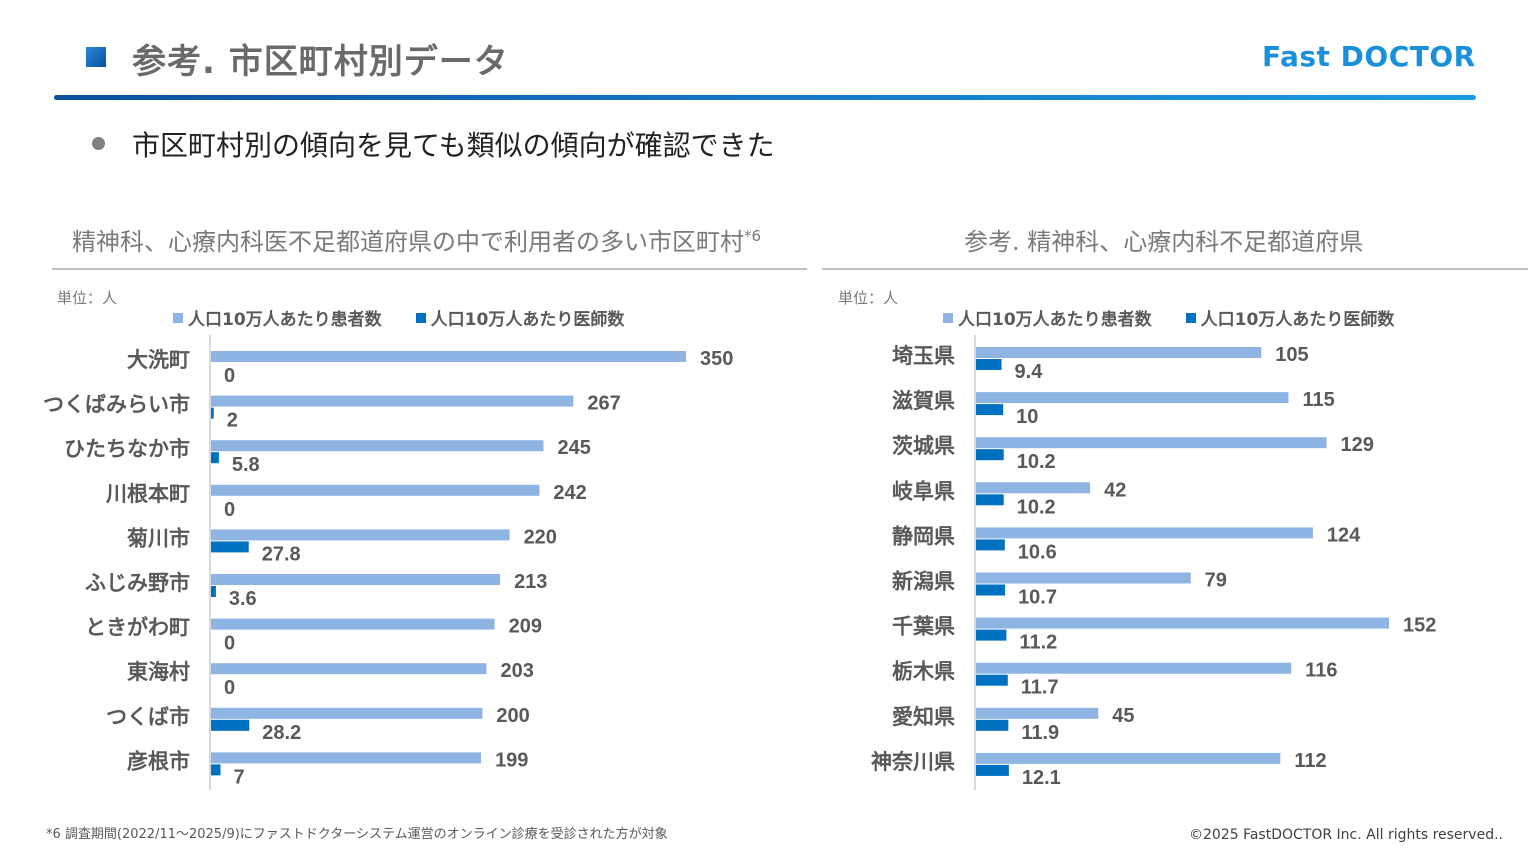 The width and height of the screenshot is (1536, 864). Describe the element at coordinates (765, 97) in the screenshot. I see `title-divider` at that location.